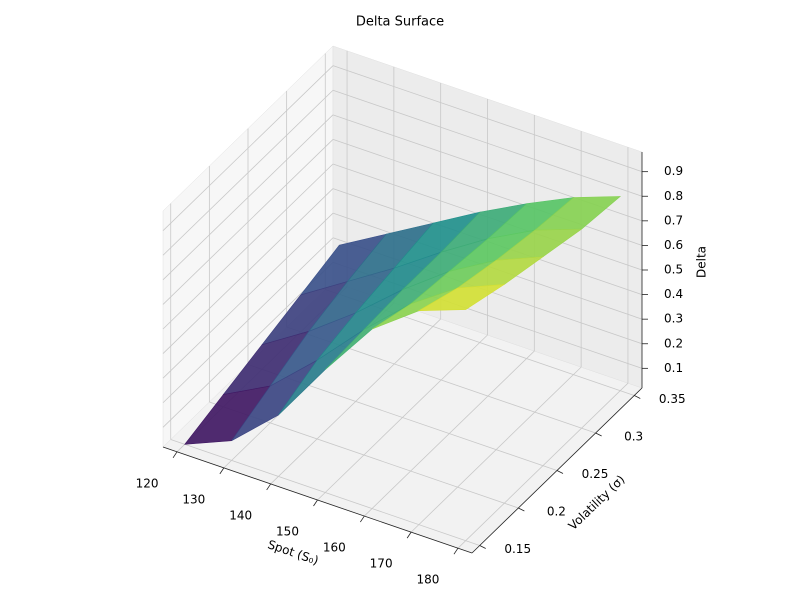 The image size is (800, 600). What do you see at coordinates (287, 532) in the screenshot?
I see `x-tick-label: 150` at bounding box center [287, 532].